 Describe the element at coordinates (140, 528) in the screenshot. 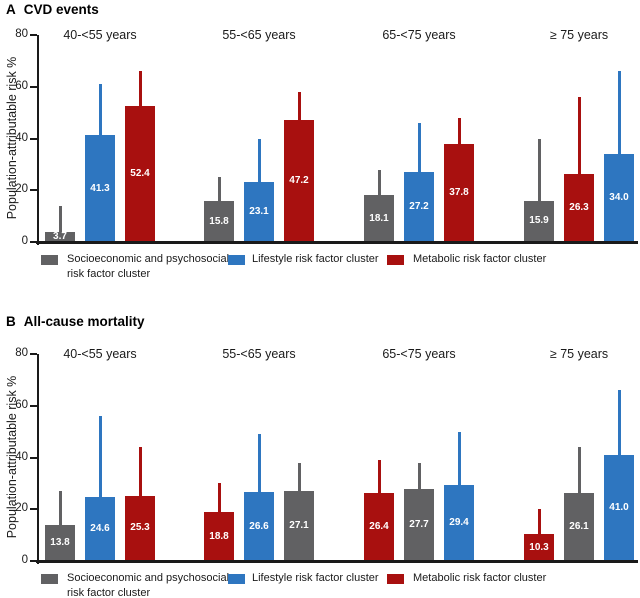

I see `bar-value-label: 25.3` at that location.